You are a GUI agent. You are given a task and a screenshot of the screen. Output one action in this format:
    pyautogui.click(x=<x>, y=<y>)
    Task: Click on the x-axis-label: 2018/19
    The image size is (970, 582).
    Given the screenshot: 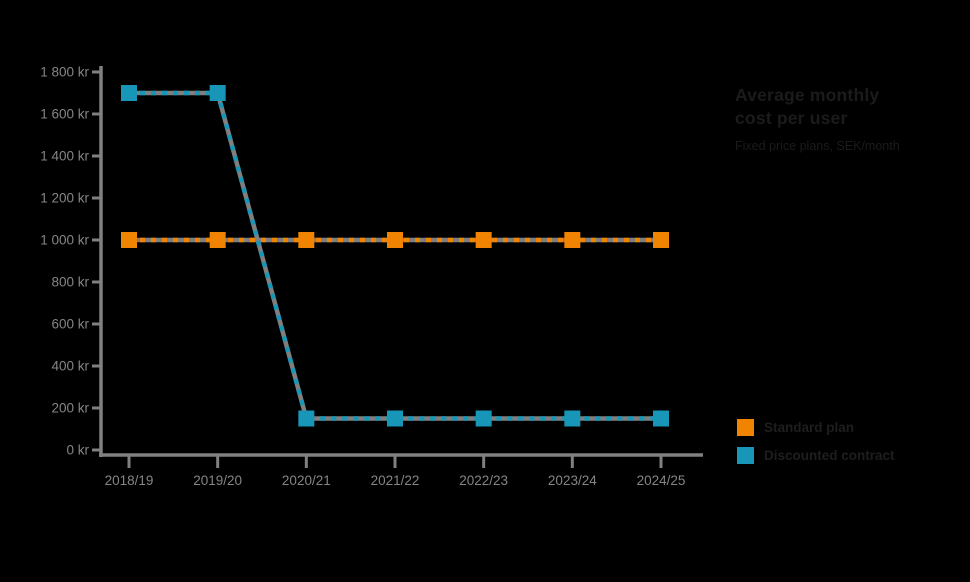 What is the action you would take?
    pyautogui.click(x=129, y=480)
    